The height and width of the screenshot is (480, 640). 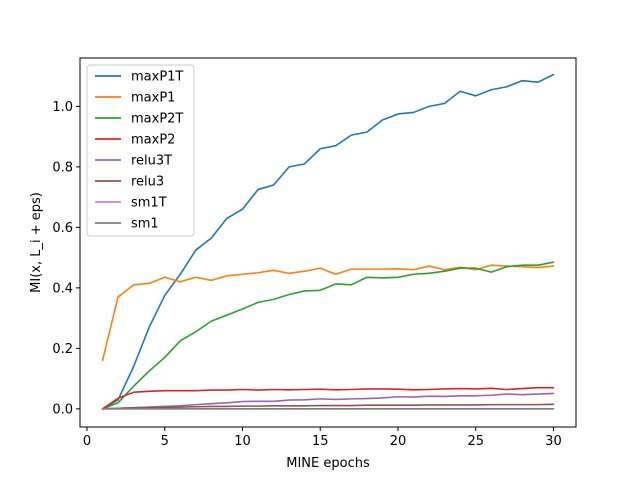 I want to click on series-line-maxP2, so click(x=328, y=398).